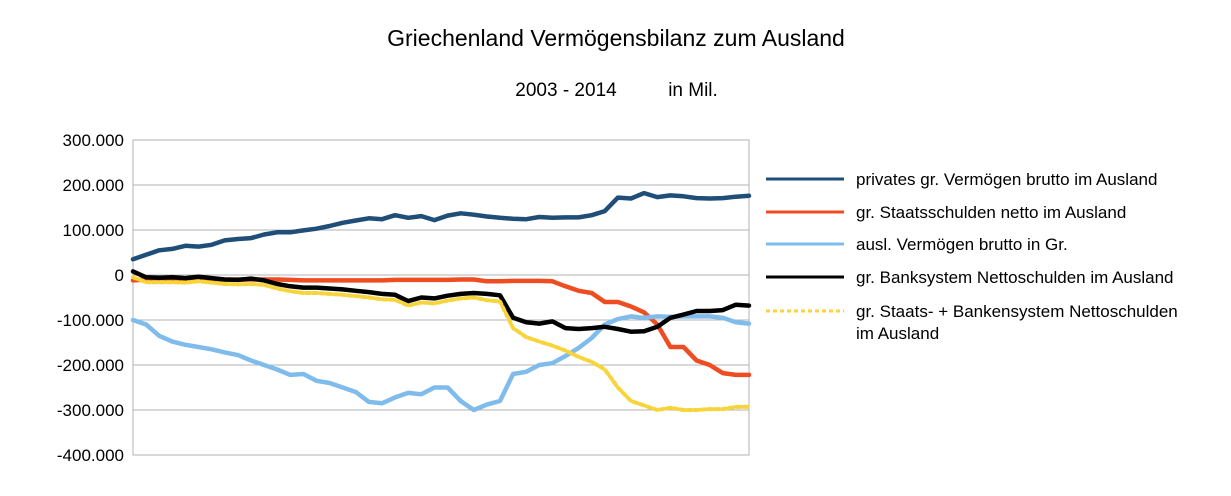  What do you see at coordinates (119, 275) in the screenshot?
I see `y-tick-label: 0` at bounding box center [119, 275].